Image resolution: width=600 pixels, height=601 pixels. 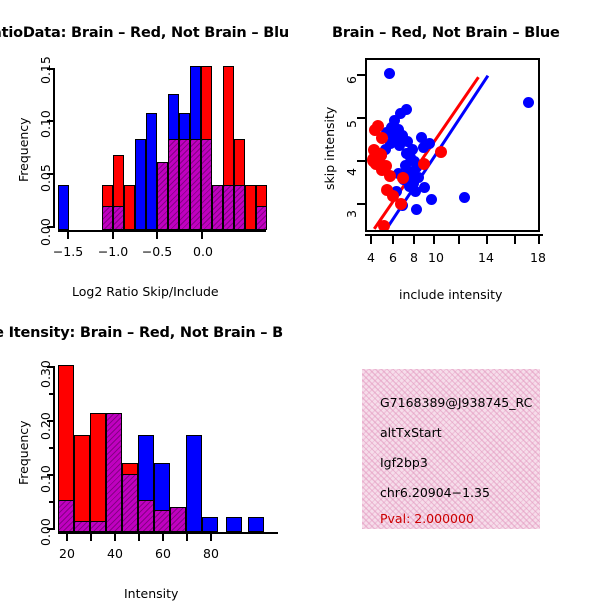 I want to click on scatter-ytick-2: 5, so click(x=351, y=124).